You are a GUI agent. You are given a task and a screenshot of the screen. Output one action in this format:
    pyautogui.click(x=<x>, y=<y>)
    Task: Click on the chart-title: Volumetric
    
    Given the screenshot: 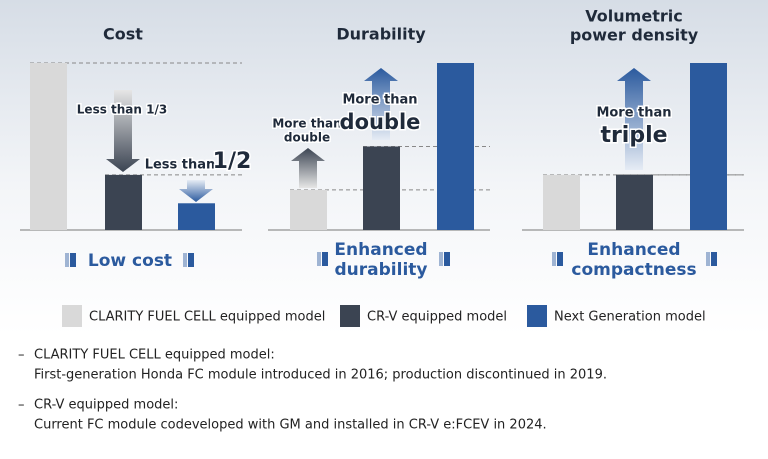 What is the action you would take?
    pyautogui.click(x=633, y=16)
    